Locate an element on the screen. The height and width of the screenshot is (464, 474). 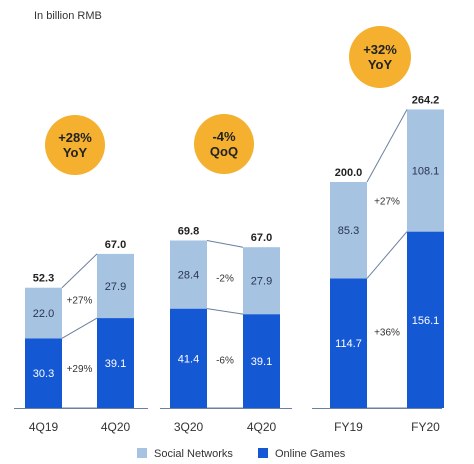
total-label-fy19: 200.0 is located at coordinates (349, 173).